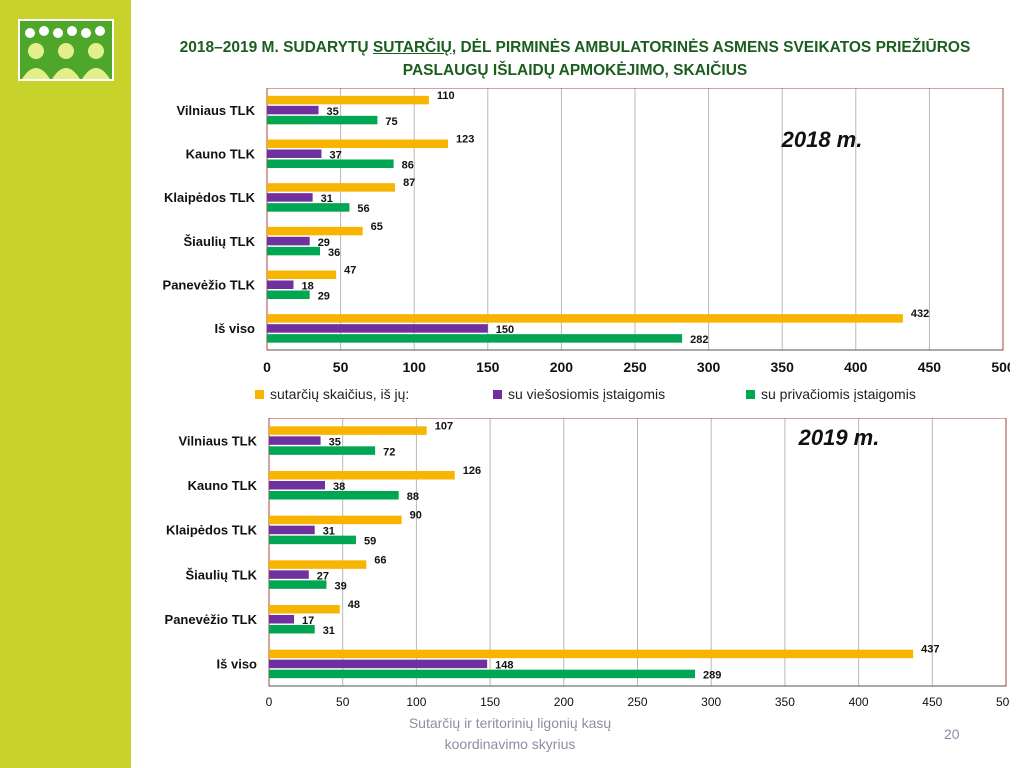  What do you see at coordinates (65, 384) in the screenshot?
I see `sidebar-band` at bounding box center [65, 384].